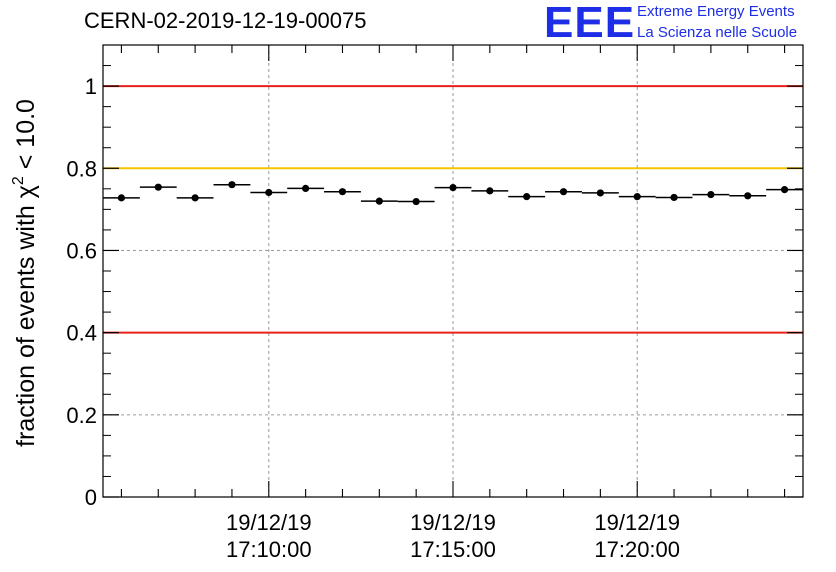 The image size is (836, 572). Describe the element at coordinates (81, 415) in the screenshot. I see `y-tick-label: 0.2` at that location.